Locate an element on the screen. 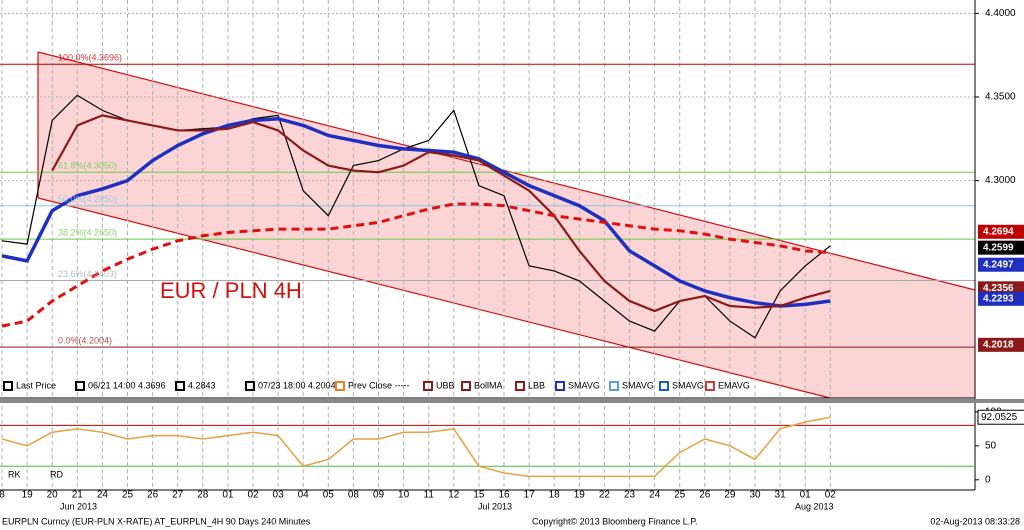 This screenshot has height=530, width=1024. month-label: Aug 2013 is located at coordinates (814, 506).